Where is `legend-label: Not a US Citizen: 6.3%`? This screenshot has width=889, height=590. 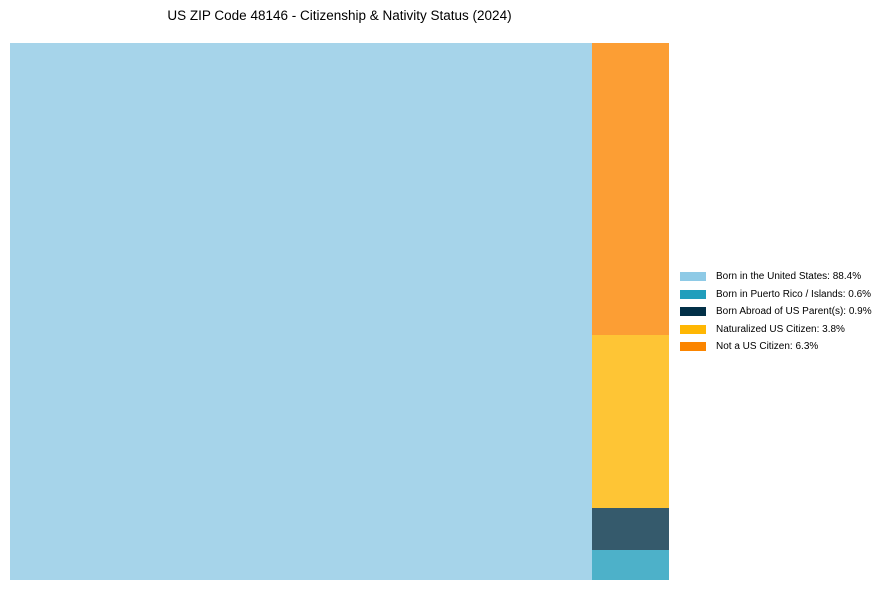 legend-label: Not a US Citizen: 6.3% is located at coordinates (767, 347).